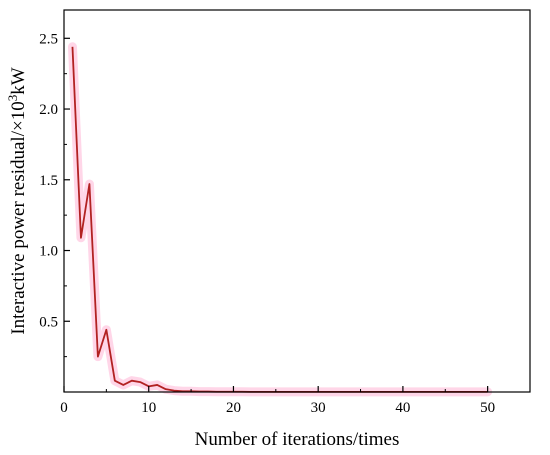 The height and width of the screenshot is (455, 550). I want to click on y-tick-label: 2.5, so click(48, 39).